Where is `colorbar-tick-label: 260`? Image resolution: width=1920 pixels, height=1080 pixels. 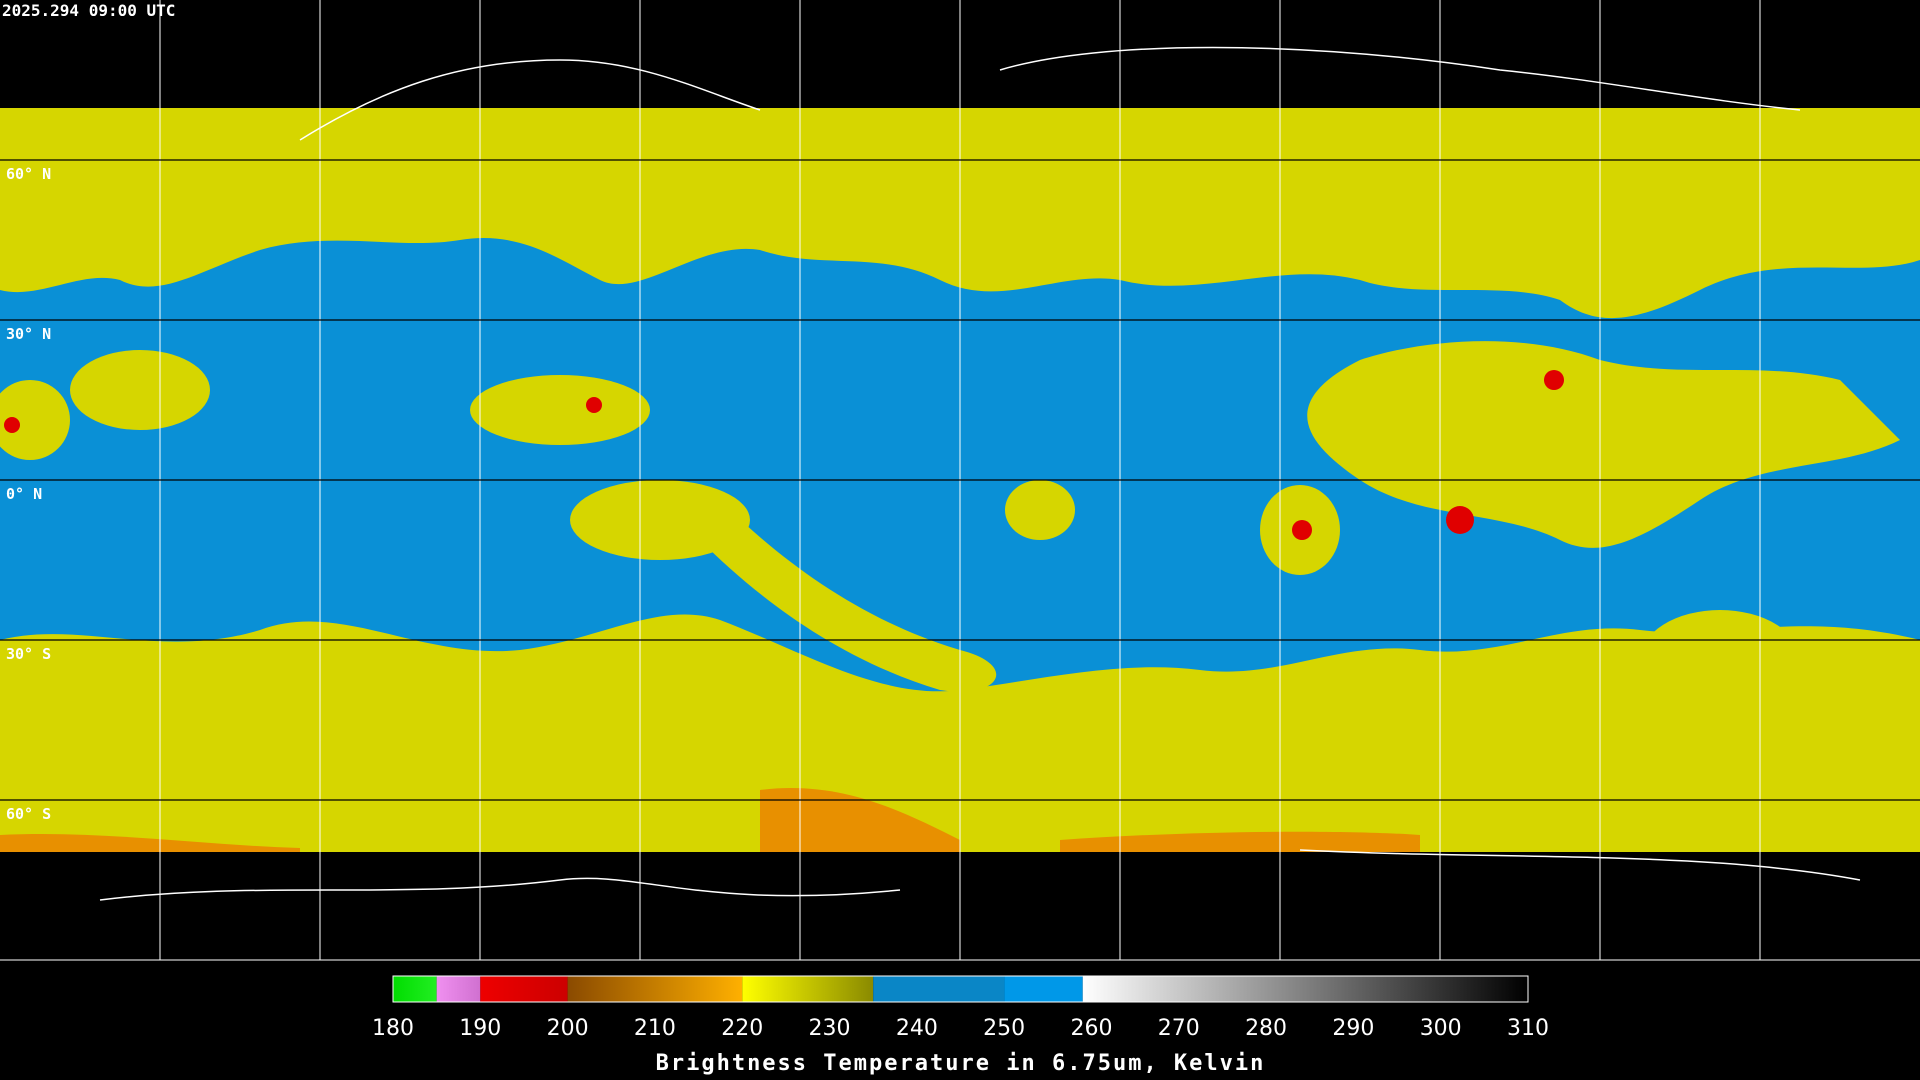
colorbar-tick-label: 260 is located at coordinates (1091, 1028).